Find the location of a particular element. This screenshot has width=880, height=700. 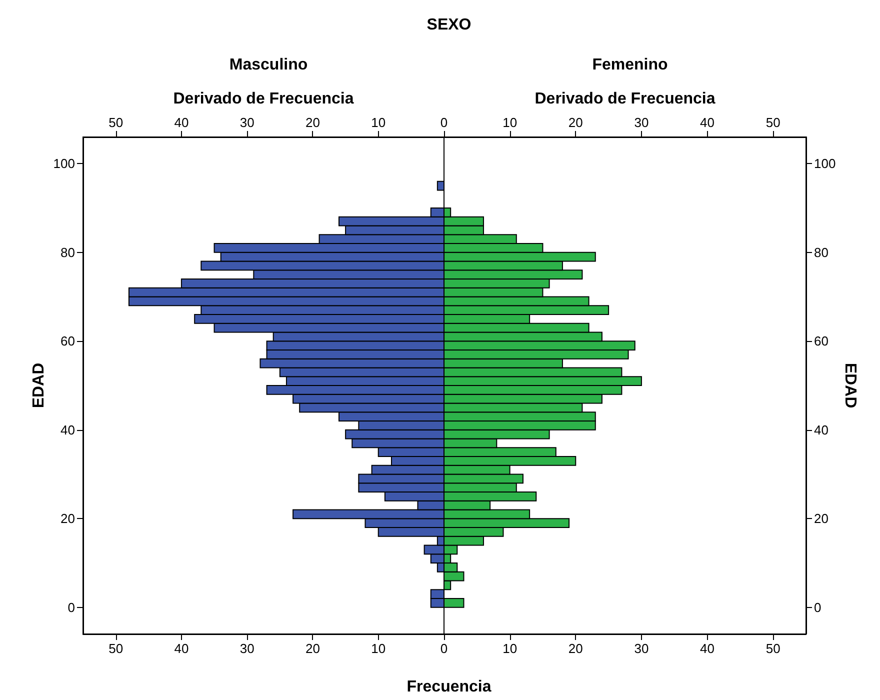

x-axis-title: Frecuencia is located at coordinates (449, 687).